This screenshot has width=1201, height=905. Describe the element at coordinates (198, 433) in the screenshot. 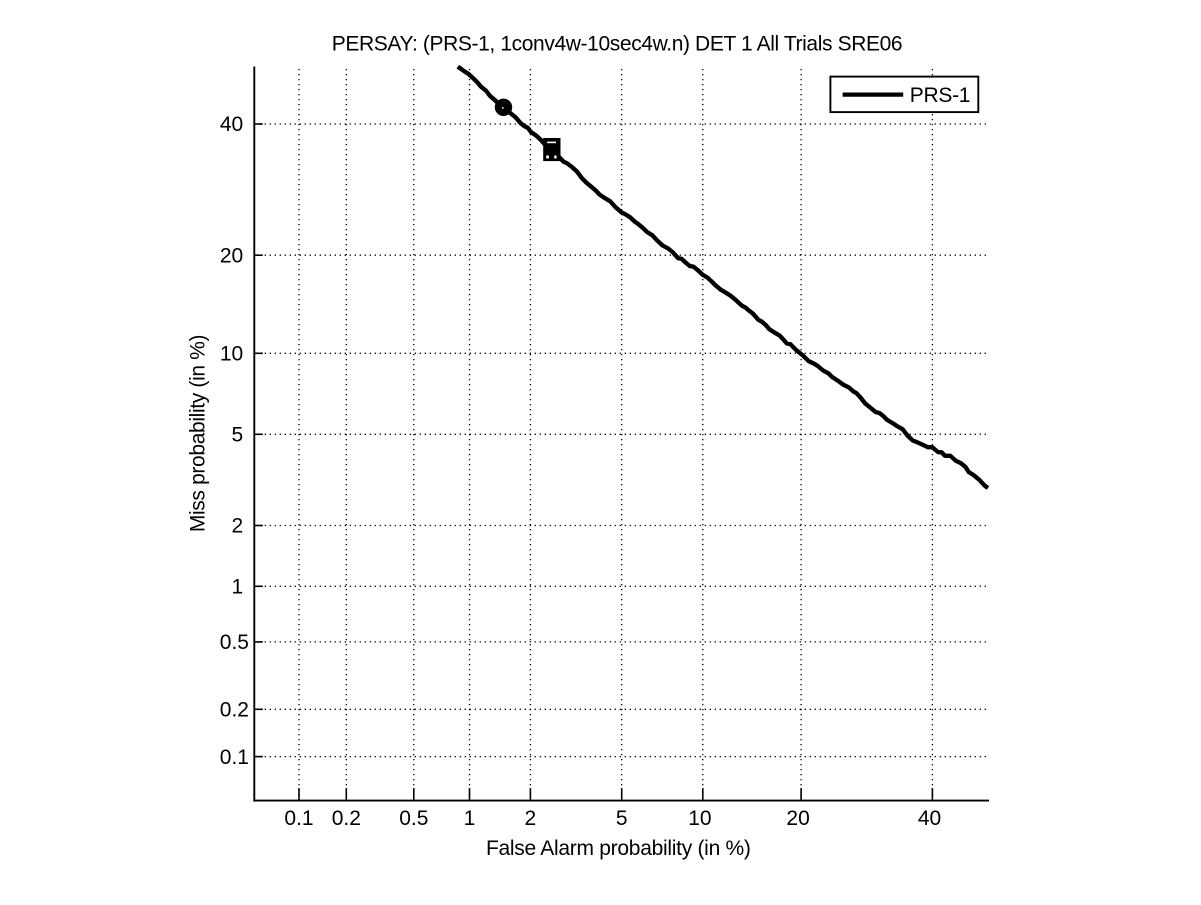

I see `svg-text: Miss probability (in %)` at that location.